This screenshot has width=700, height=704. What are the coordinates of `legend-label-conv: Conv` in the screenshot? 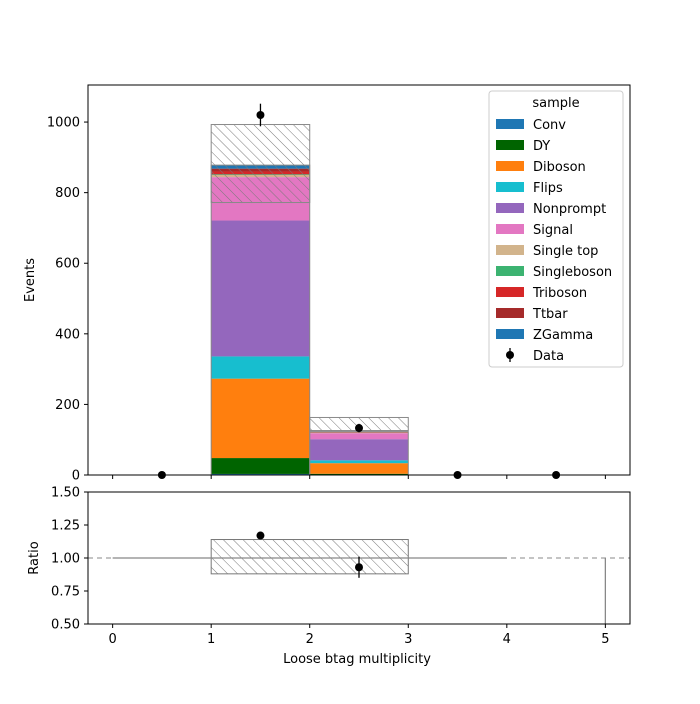 It's located at (549, 125).